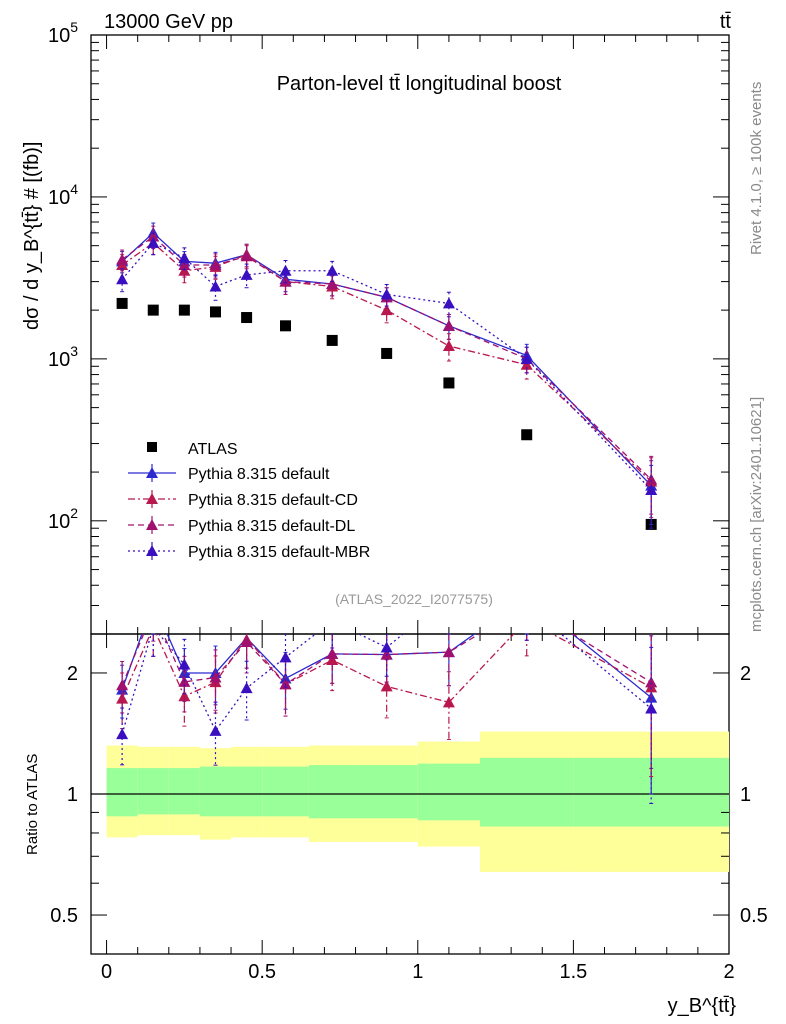 The height and width of the screenshot is (1024, 786). What do you see at coordinates (745, 674) in the screenshot?
I see `y-tick-label-ratio-right: 2` at bounding box center [745, 674].